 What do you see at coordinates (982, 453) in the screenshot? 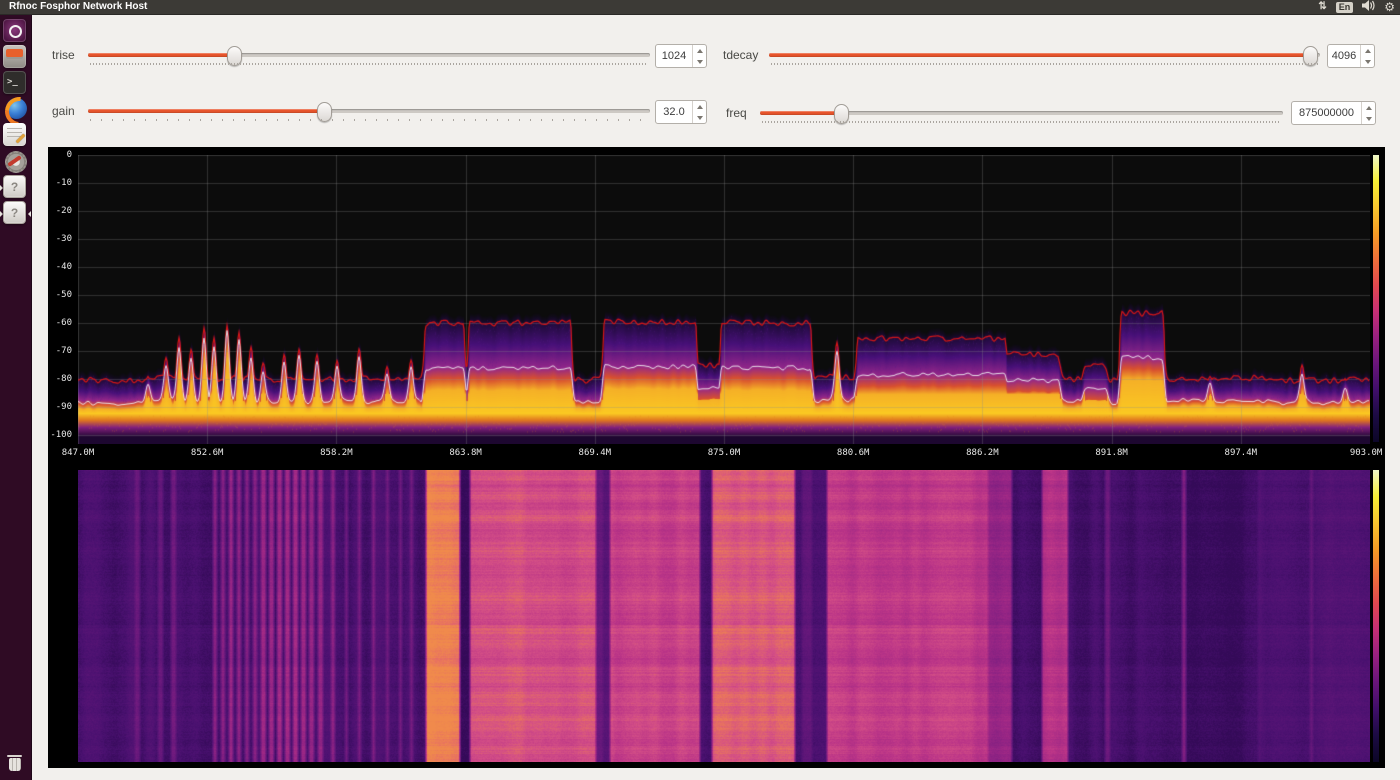
I see `x-tick-label: 886.2M` at bounding box center [982, 453].